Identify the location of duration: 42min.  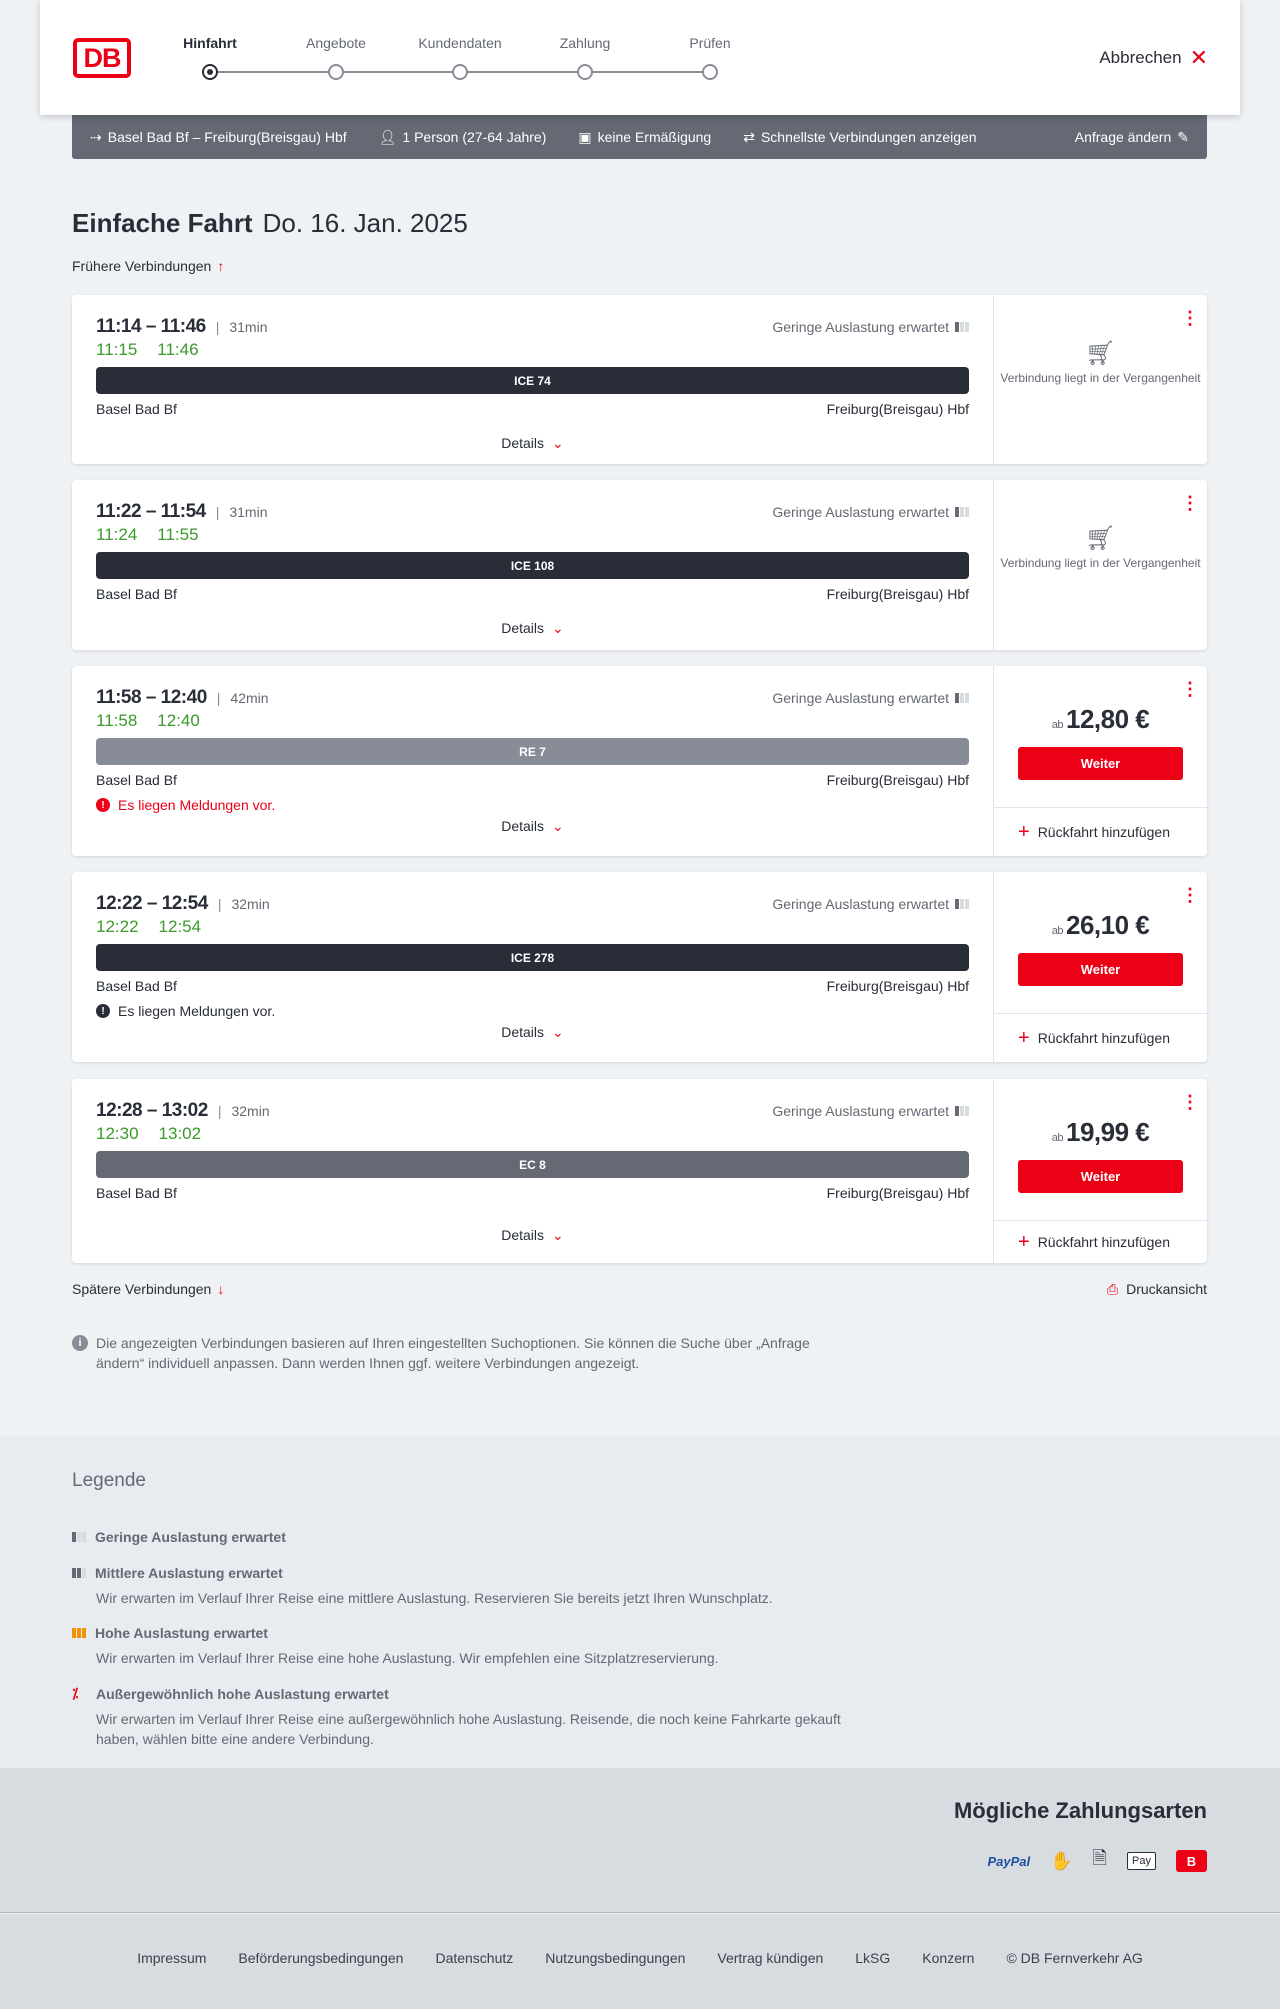
(249, 698).